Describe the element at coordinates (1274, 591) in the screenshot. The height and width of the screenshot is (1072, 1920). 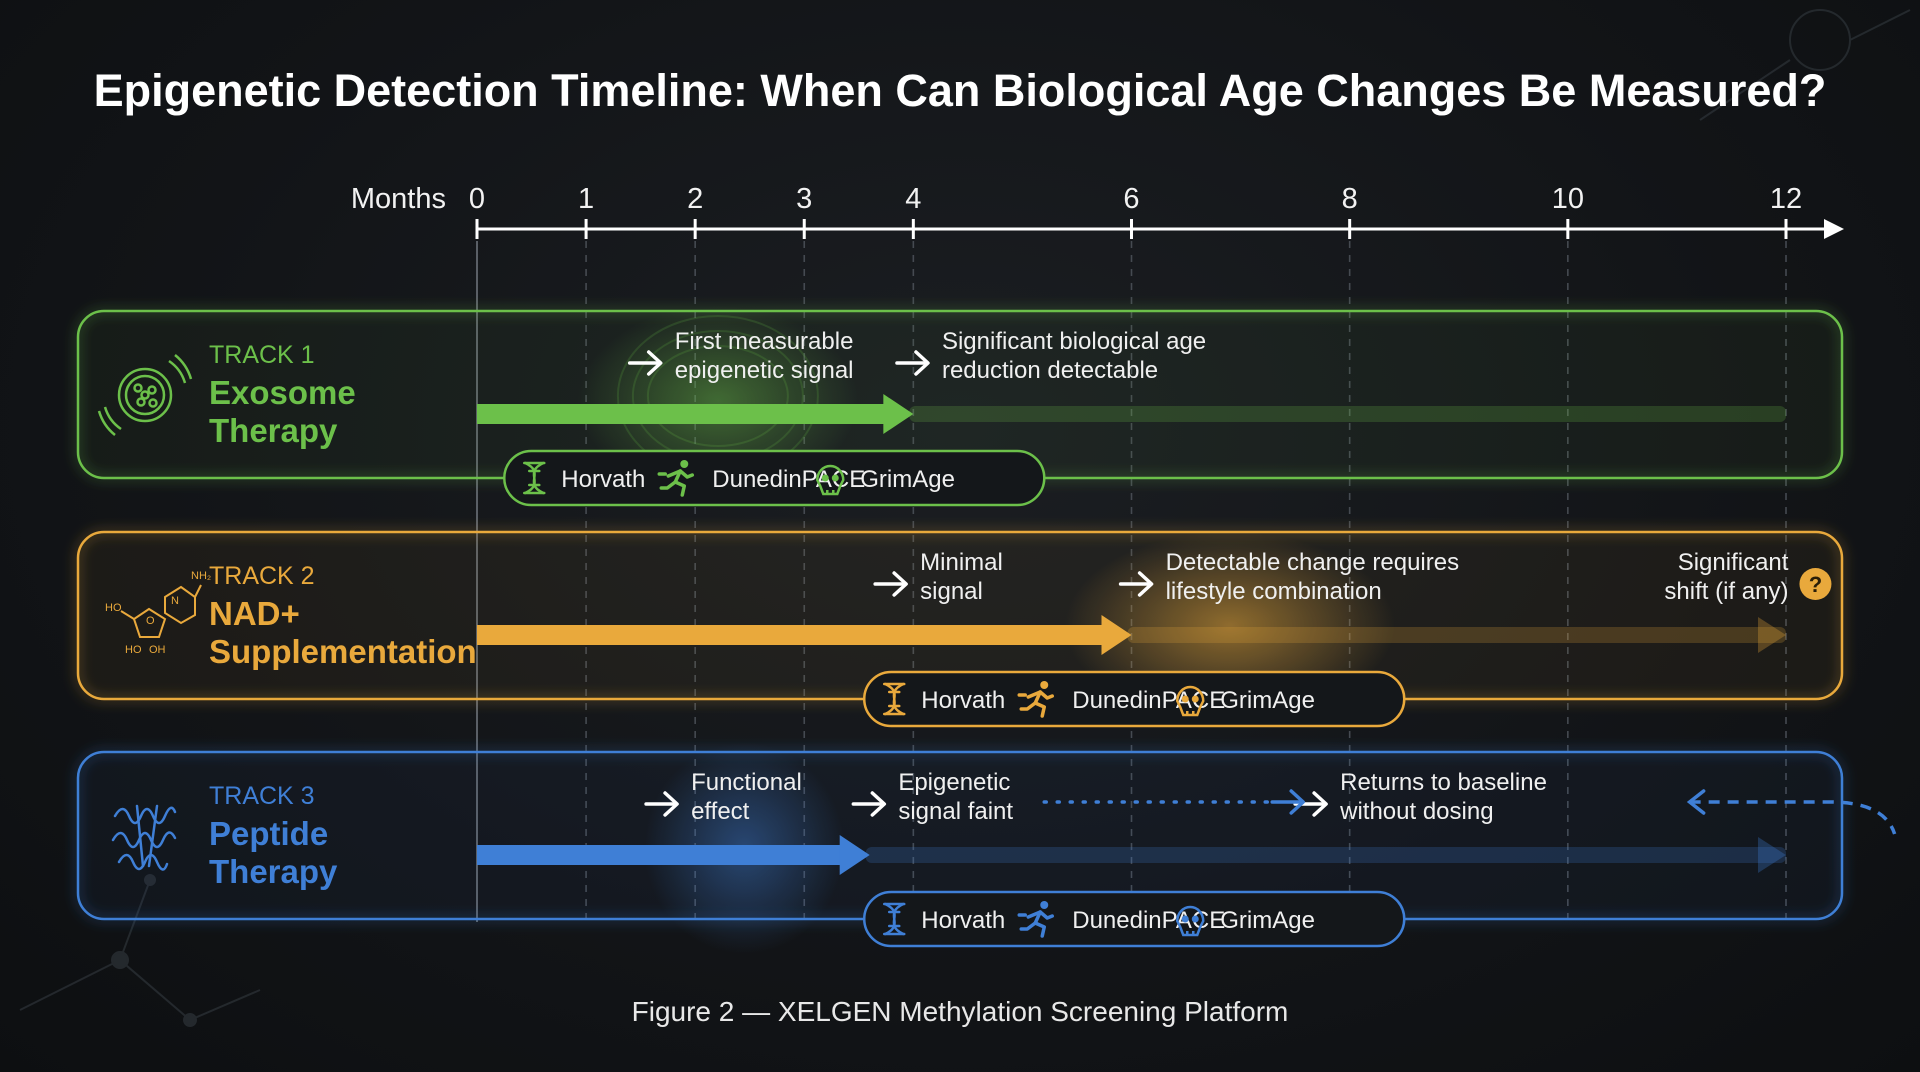
I see `note-line: lifestyle combination` at that location.